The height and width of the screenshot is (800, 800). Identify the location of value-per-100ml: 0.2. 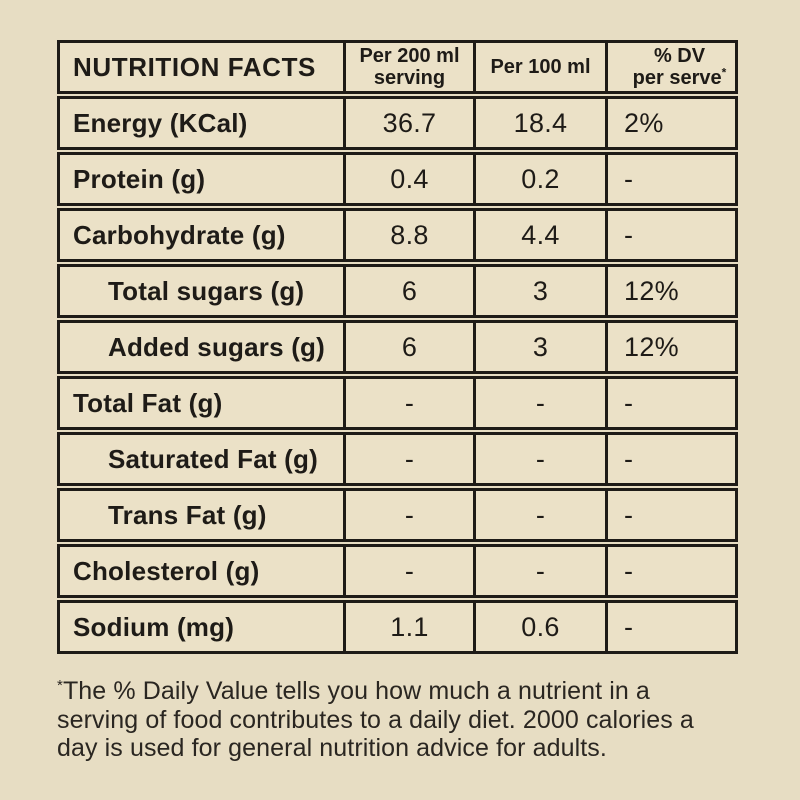
(540, 178).